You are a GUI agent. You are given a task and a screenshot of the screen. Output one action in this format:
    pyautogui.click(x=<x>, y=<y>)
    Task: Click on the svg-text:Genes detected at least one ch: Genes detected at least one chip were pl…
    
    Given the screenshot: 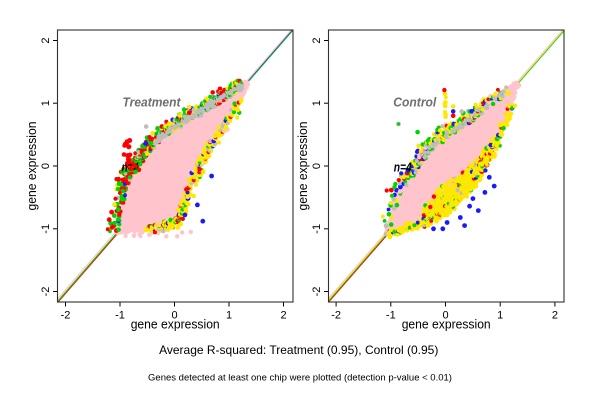 What is the action you would take?
    pyautogui.click(x=300, y=378)
    